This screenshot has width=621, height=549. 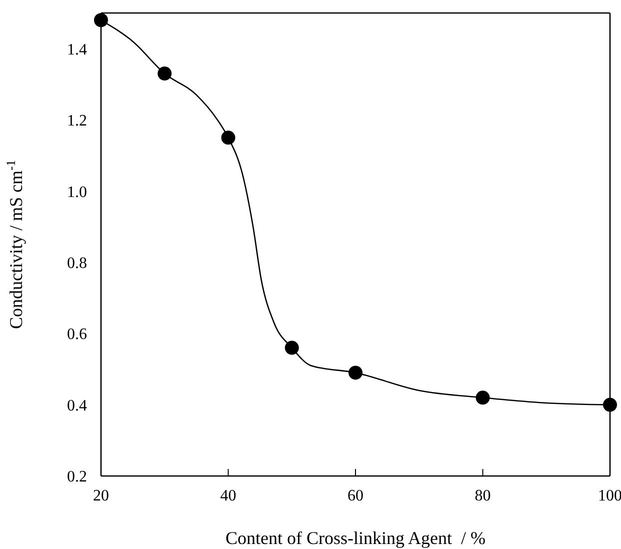 What do you see at coordinates (77, 335) in the screenshot?
I see `y-tick-label: 0.6` at bounding box center [77, 335].